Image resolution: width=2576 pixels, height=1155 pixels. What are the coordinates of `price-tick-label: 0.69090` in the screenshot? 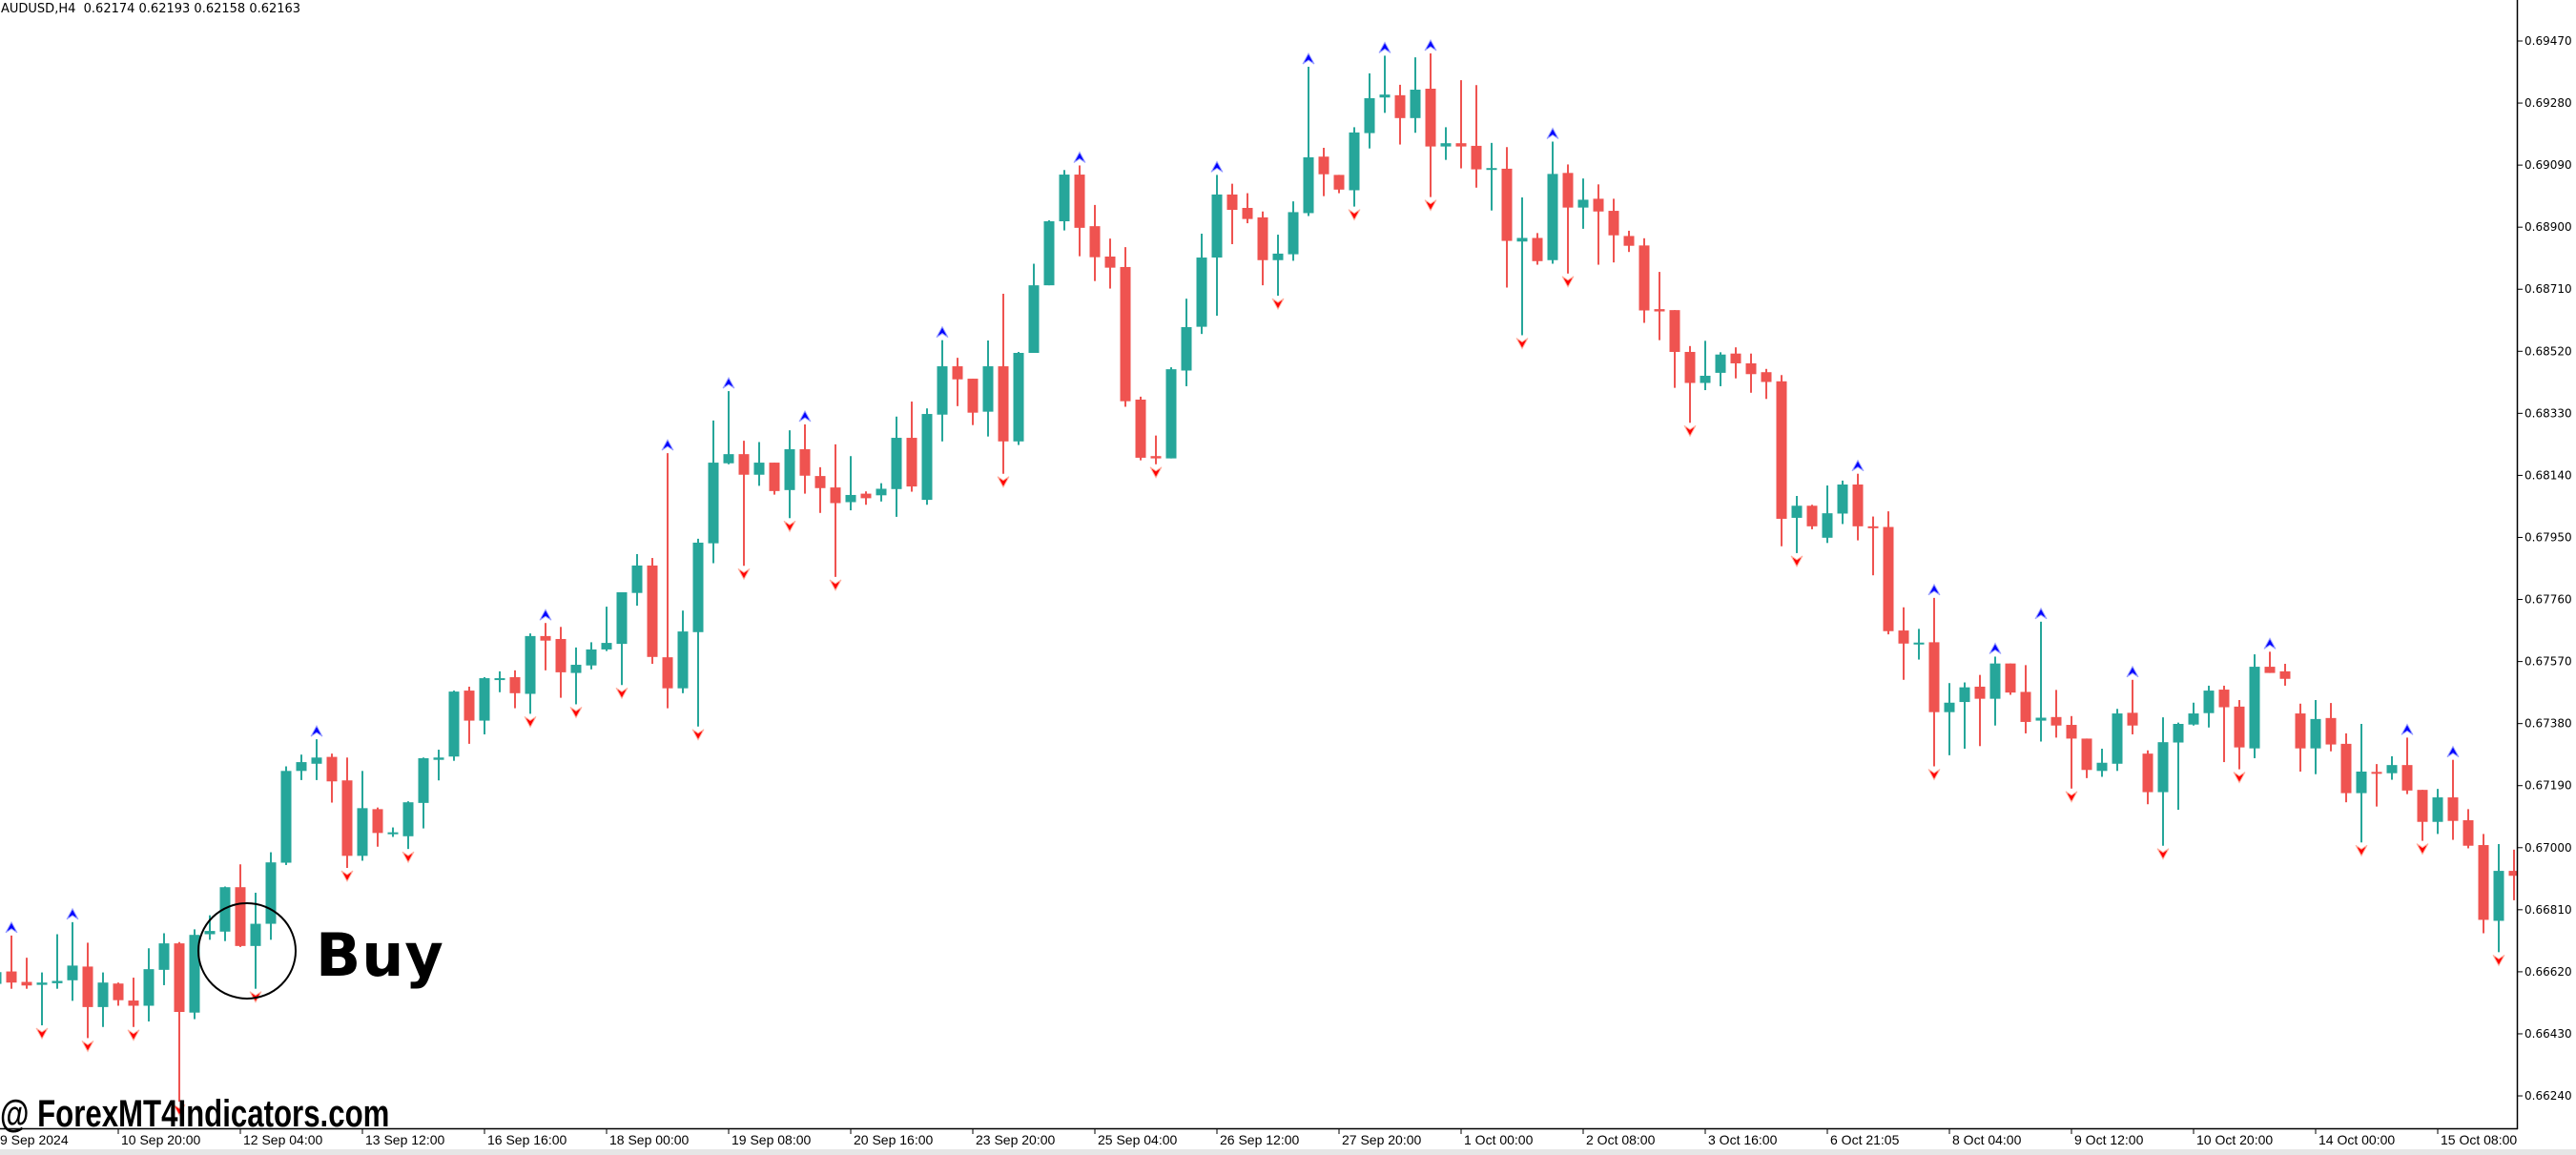 It's located at (2548, 165).